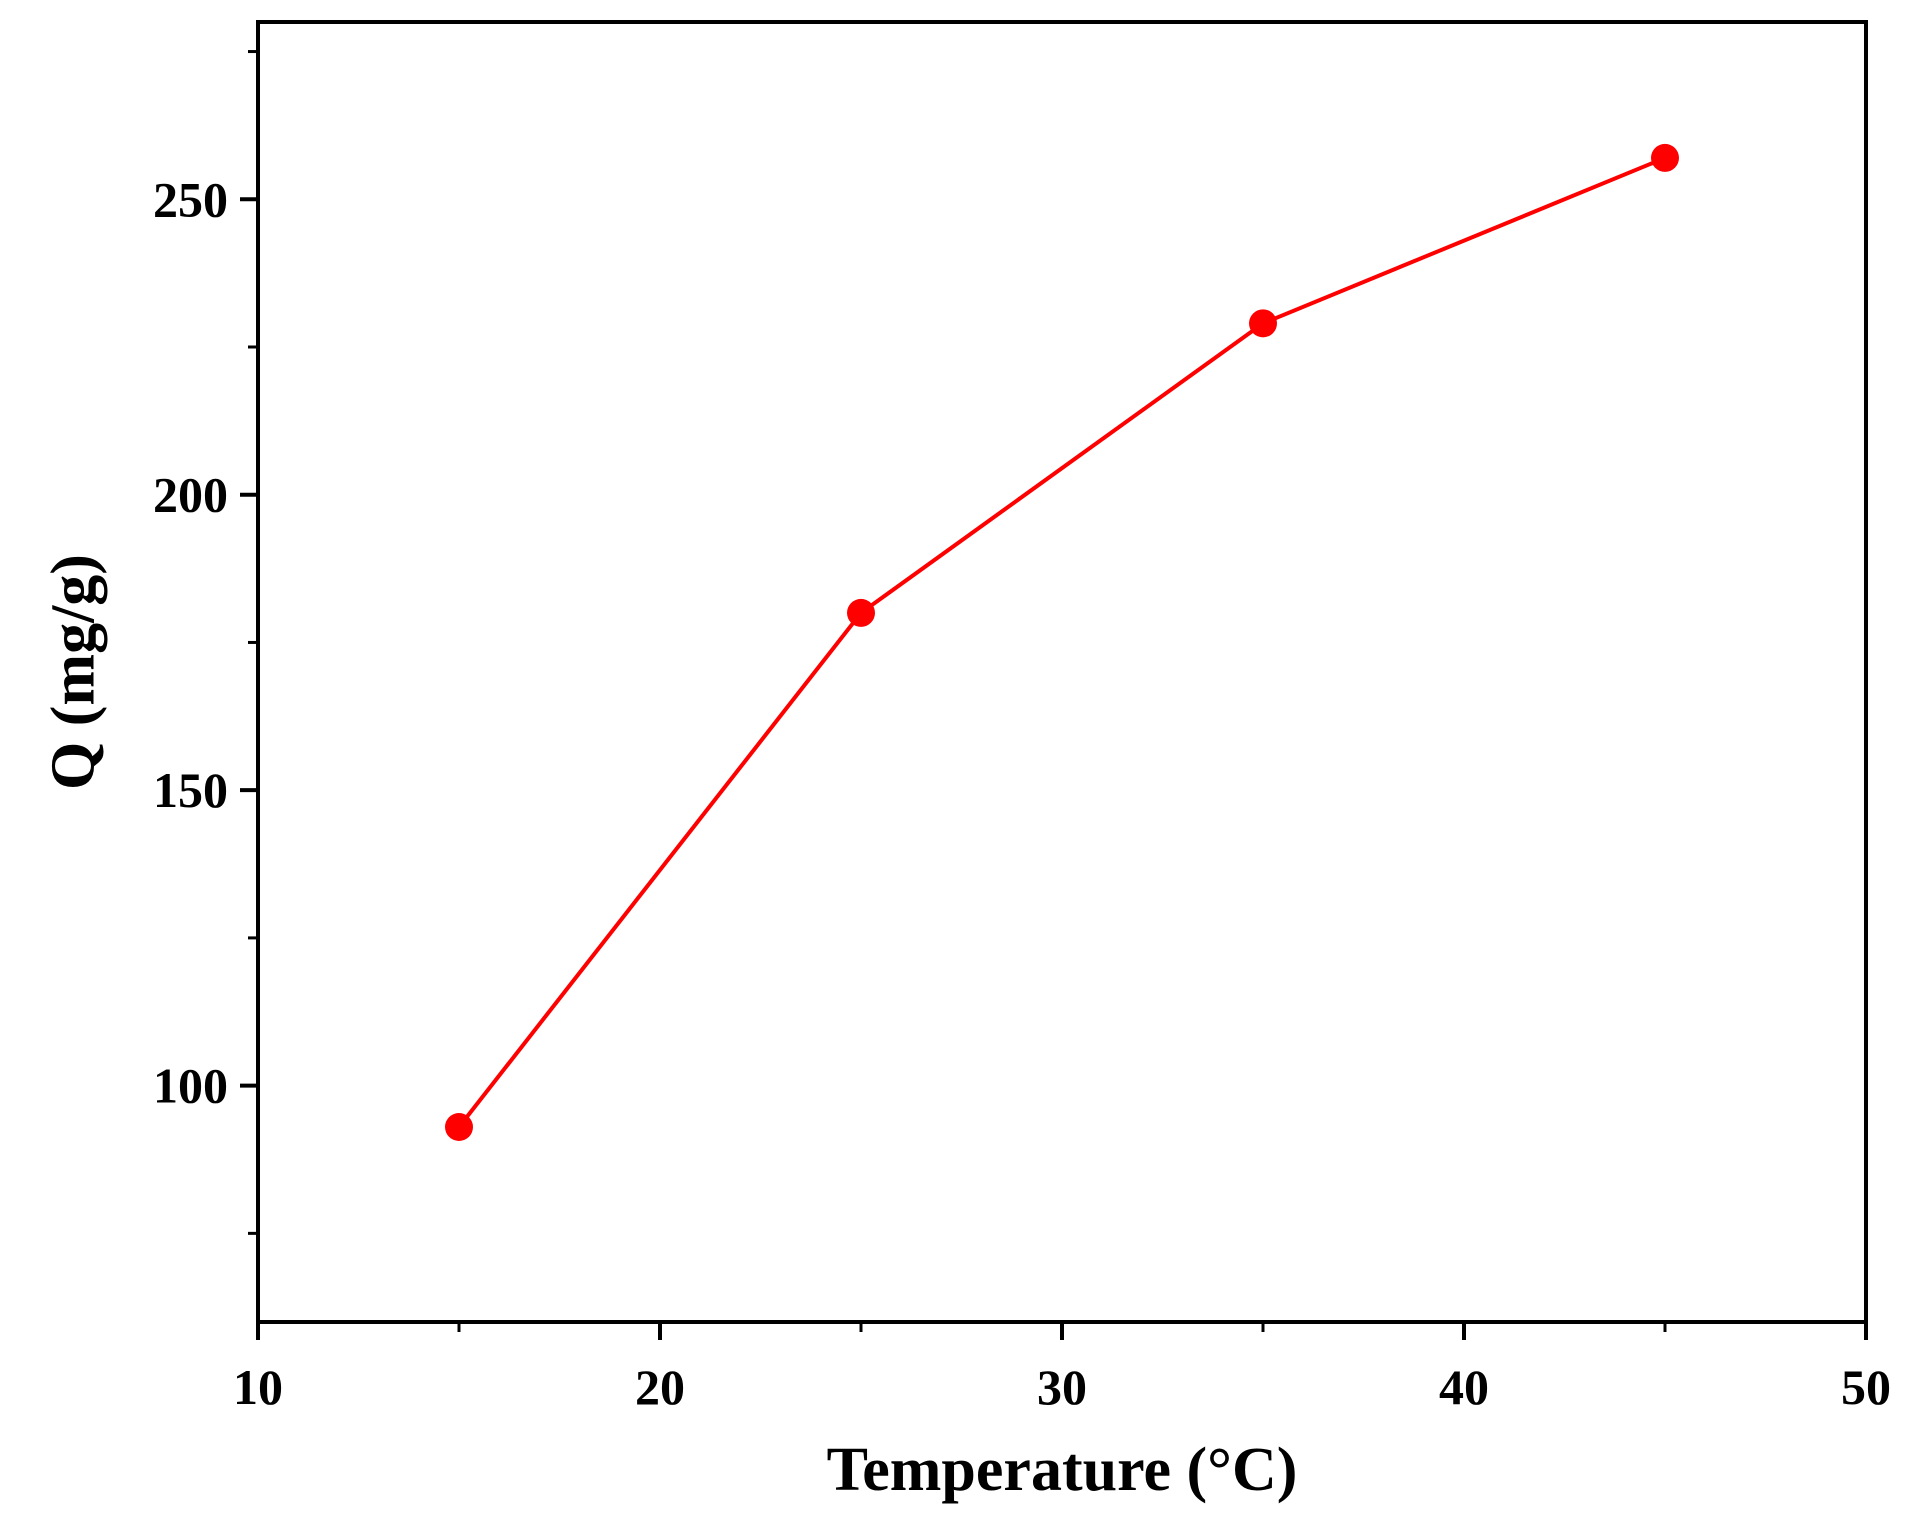 The height and width of the screenshot is (1514, 1914). What do you see at coordinates (1866, 1387) in the screenshot?
I see `x-tick-label: 50` at bounding box center [1866, 1387].